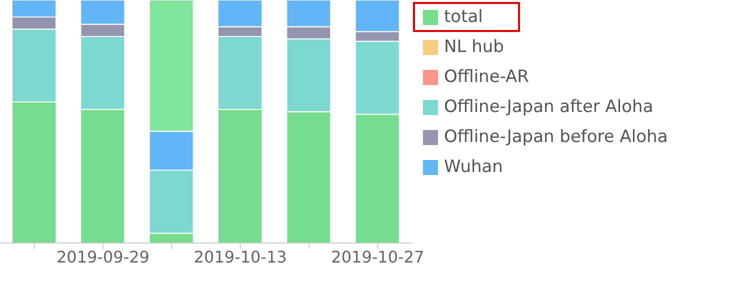 This screenshot has width=733, height=294. Describe the element at coordinates (473, 167) in the screenshot. I see `legend-label: Wuhan` at that location.